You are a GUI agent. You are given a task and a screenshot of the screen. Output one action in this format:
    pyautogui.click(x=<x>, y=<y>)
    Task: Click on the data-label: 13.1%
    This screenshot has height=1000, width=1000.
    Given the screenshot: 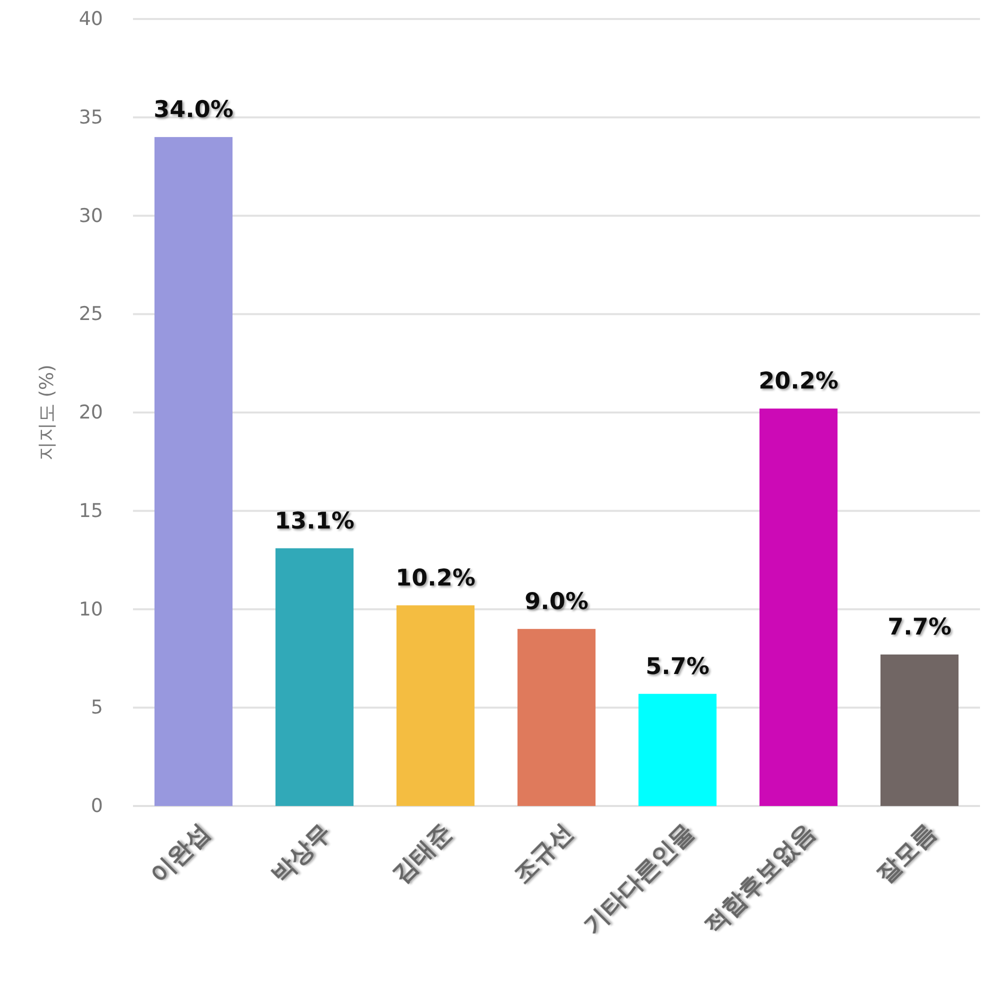 What is the action you would take?
    pyautogui.click(x=314, y=521)
    